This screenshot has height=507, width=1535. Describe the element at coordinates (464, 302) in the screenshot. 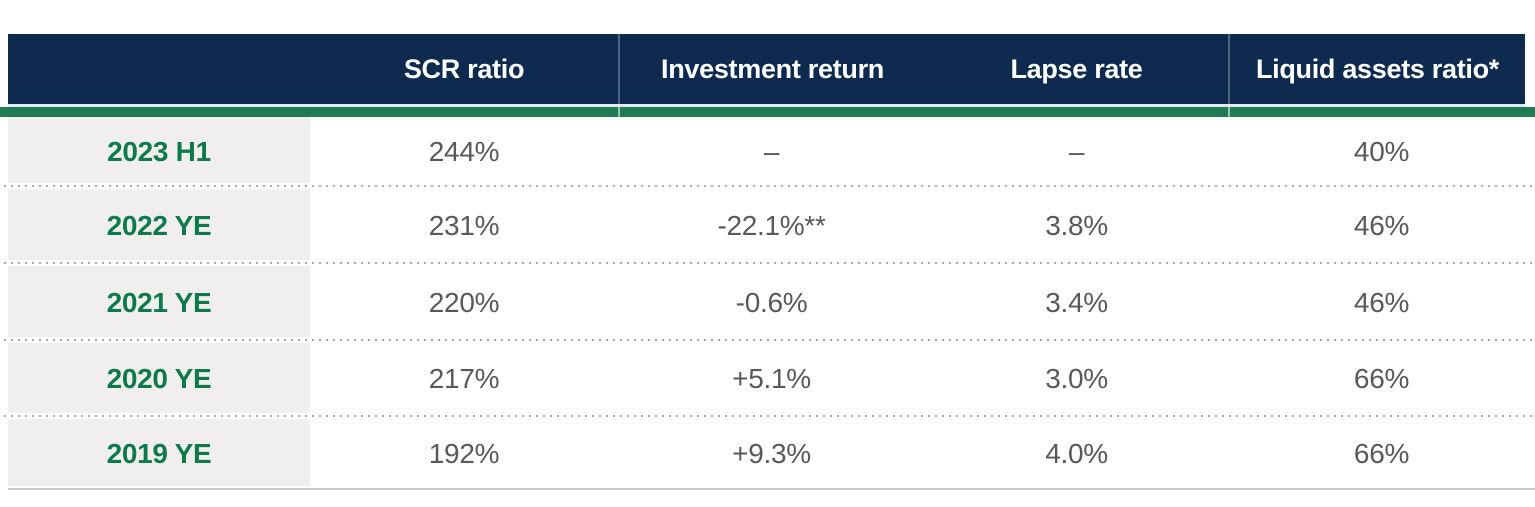

I see `data-cell-scr-ratio: 220%` at that location.